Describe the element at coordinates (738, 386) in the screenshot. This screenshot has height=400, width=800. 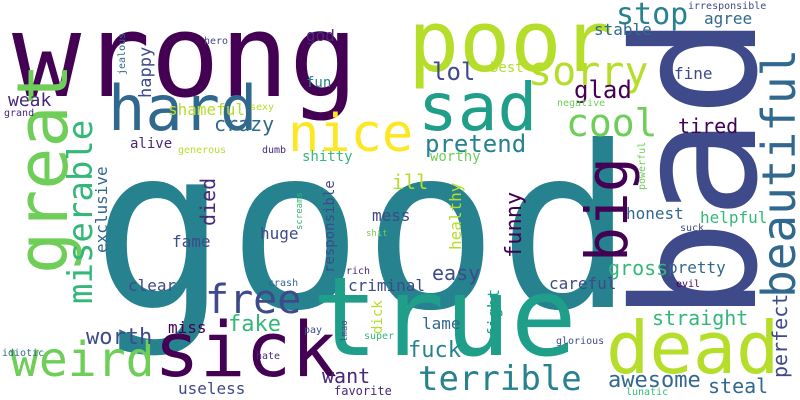
I see `word-steal: steal` at that location.